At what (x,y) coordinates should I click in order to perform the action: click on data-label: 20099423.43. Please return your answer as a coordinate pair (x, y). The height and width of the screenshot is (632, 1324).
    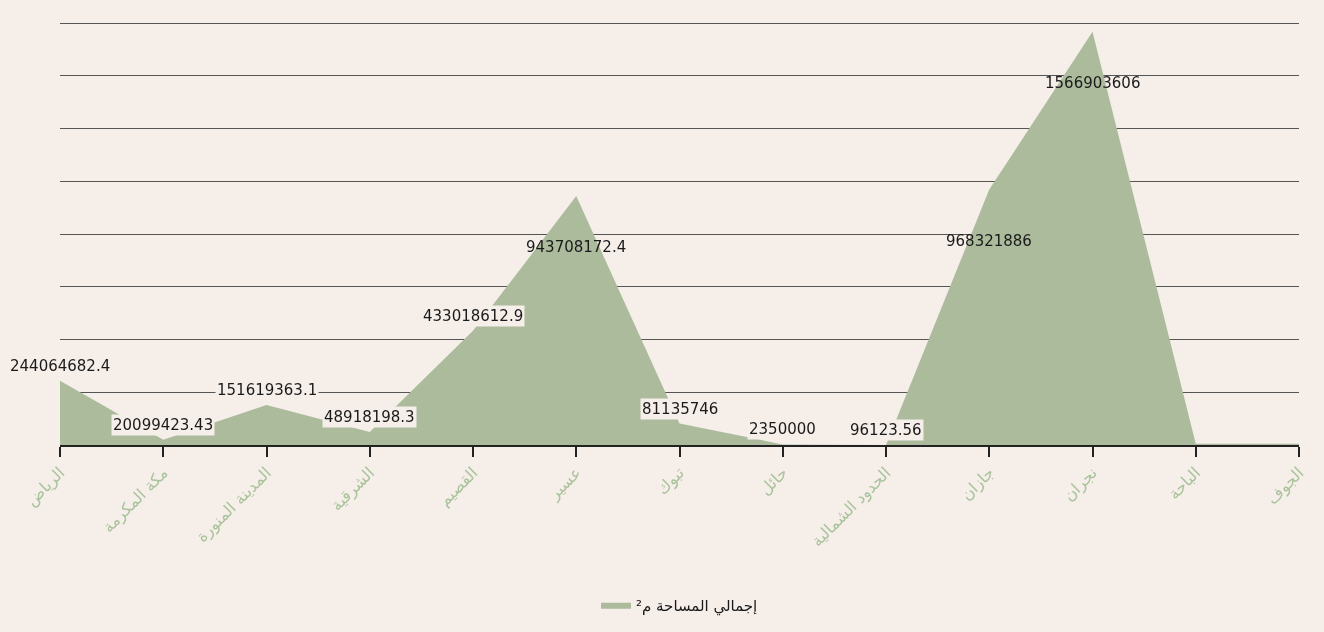
    Looking at the image, I should click on (163, 425).